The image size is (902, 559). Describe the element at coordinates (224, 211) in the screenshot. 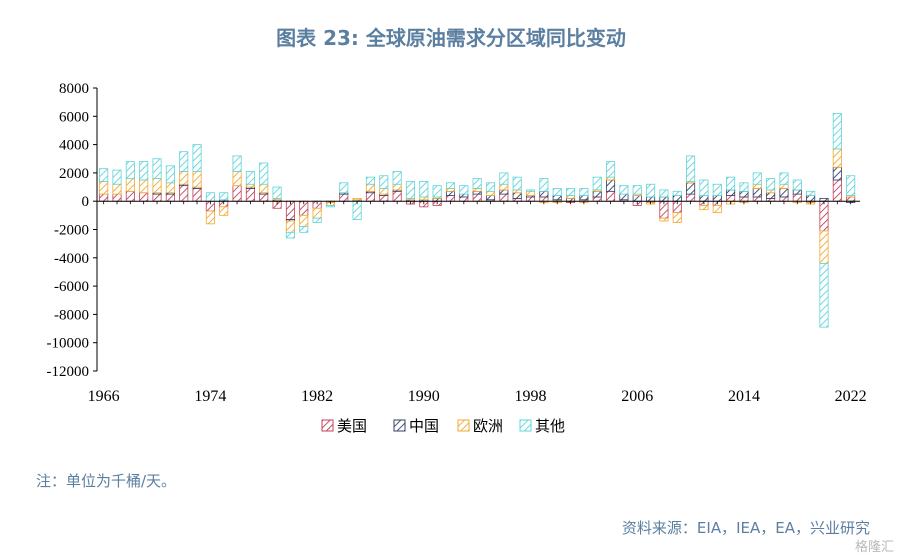

I see `bar-europe-1975` at that location.